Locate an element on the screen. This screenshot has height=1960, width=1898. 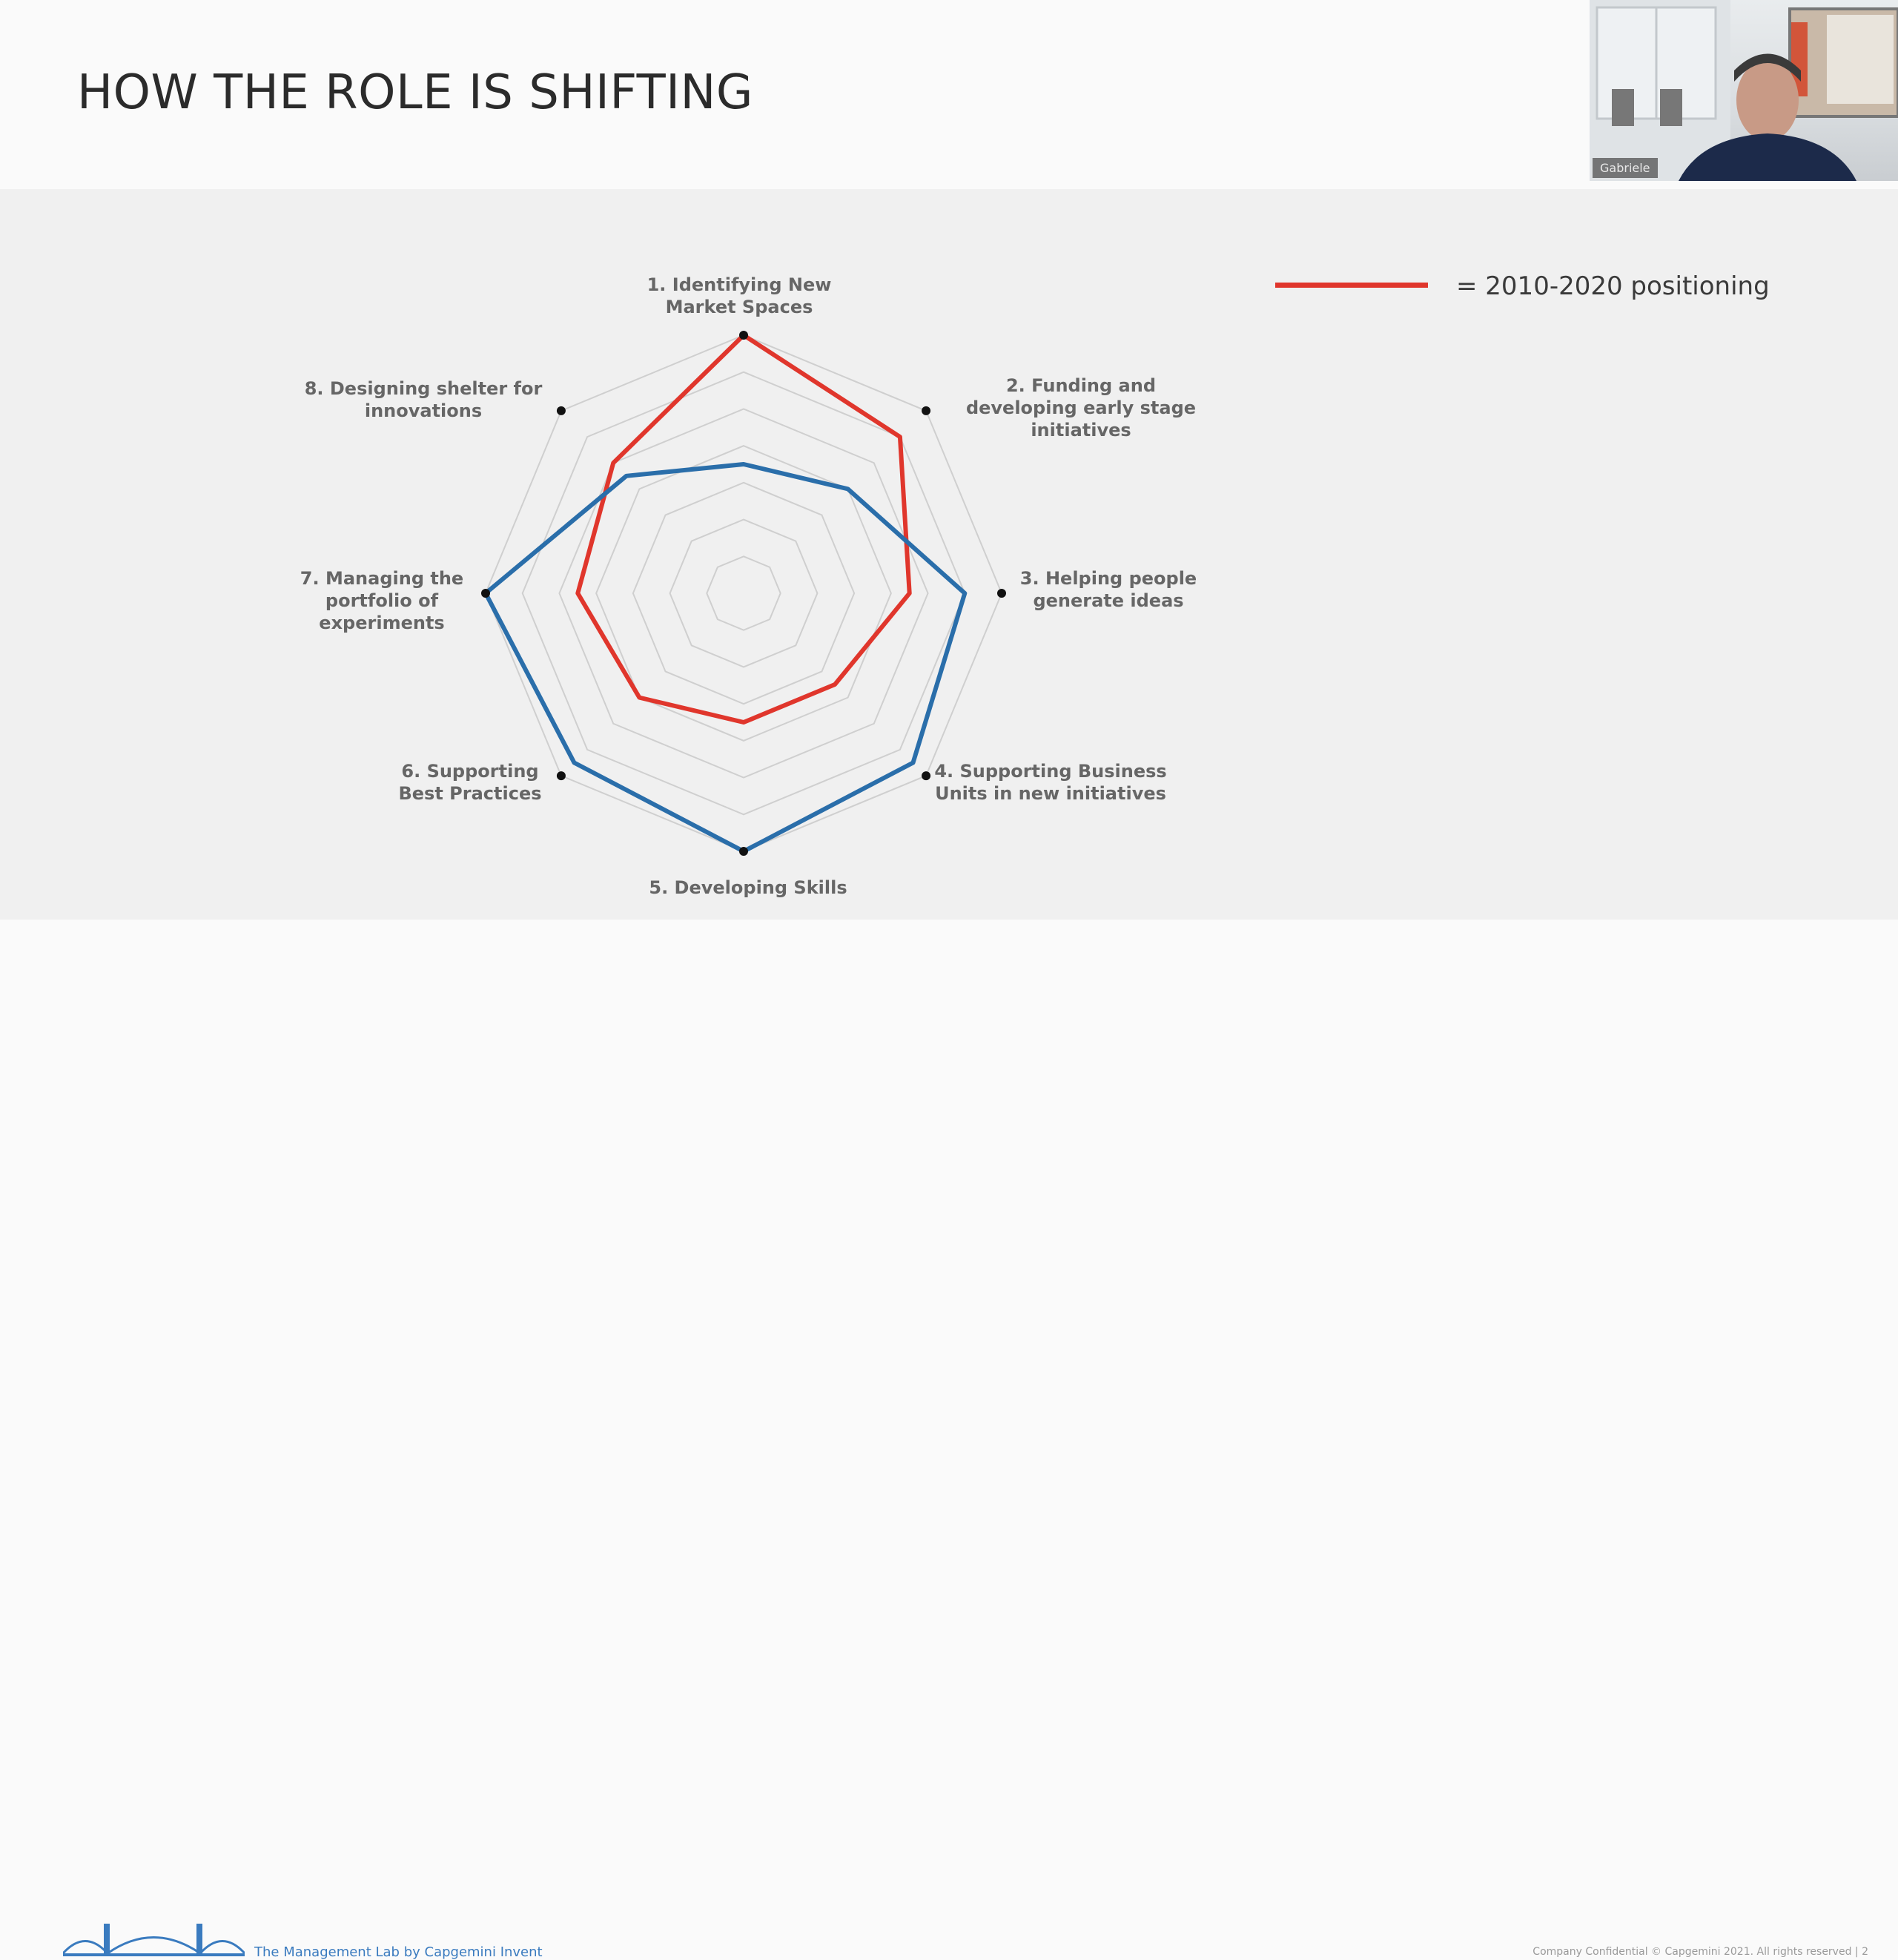
axis-label-3: 3. Helping people generate ideas is located at coordinates (1108, 589).